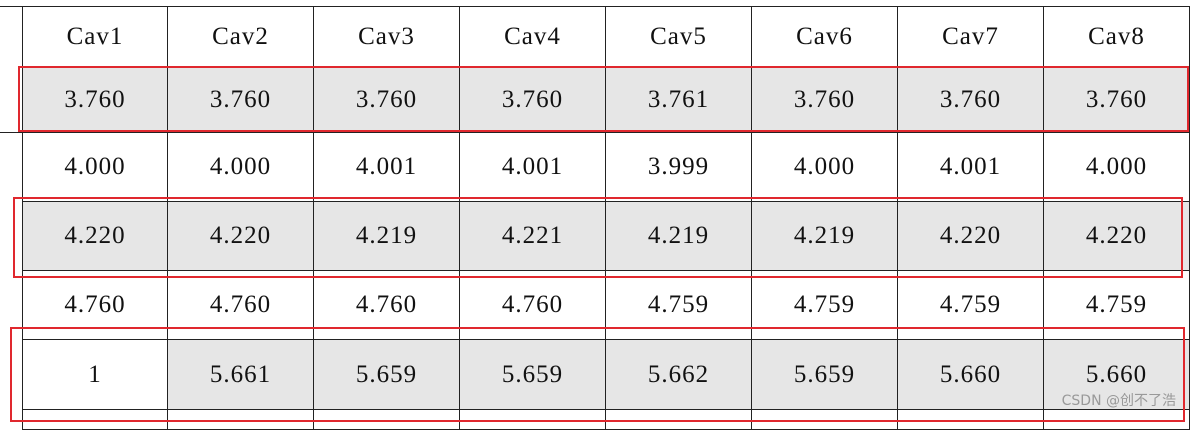 The width and height of the screenshot is (1190, 430). What do you see at coordinates (95, 375) in the screenshot?
I see `cell: 1` at bounding box center [95, 375].